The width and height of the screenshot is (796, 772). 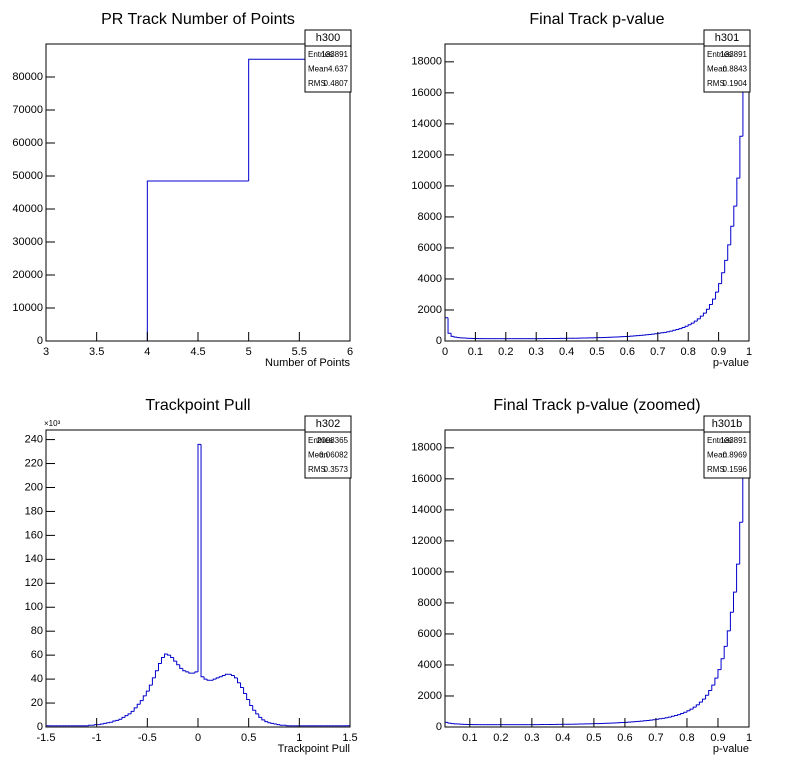 What do you see at coordinates (147, 352) in the screenshot?
I see `x-tick-label: 4` at bounding box center [147, 352].